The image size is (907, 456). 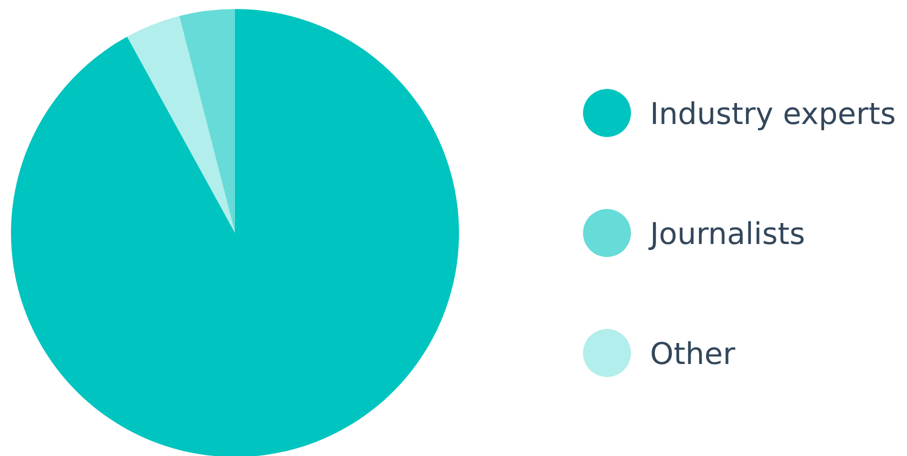 What do you see at coordinates (727, 234) in the screenshot?
I see `legend-label: Journalists` at bounding box center [727, 234].